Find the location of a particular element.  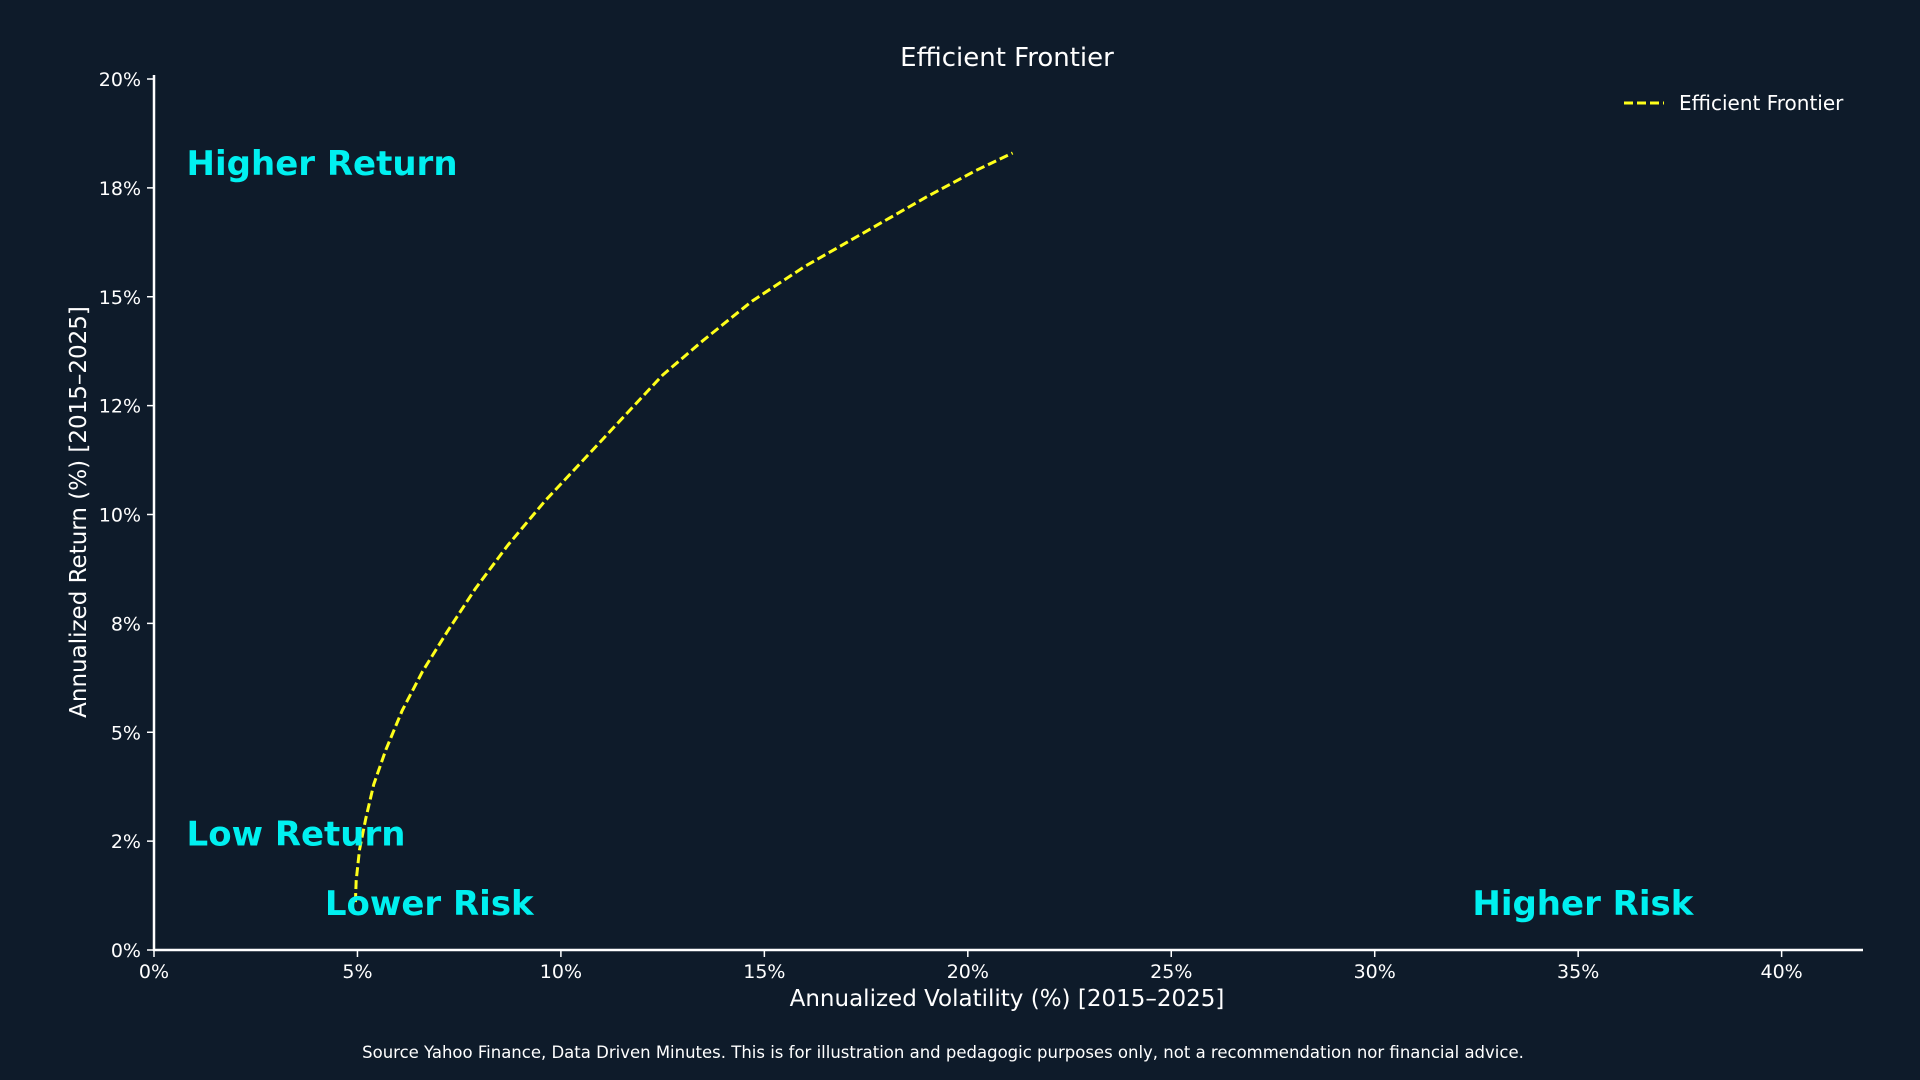

x-tick-label: 30% is located at coordinates (1375, 972).